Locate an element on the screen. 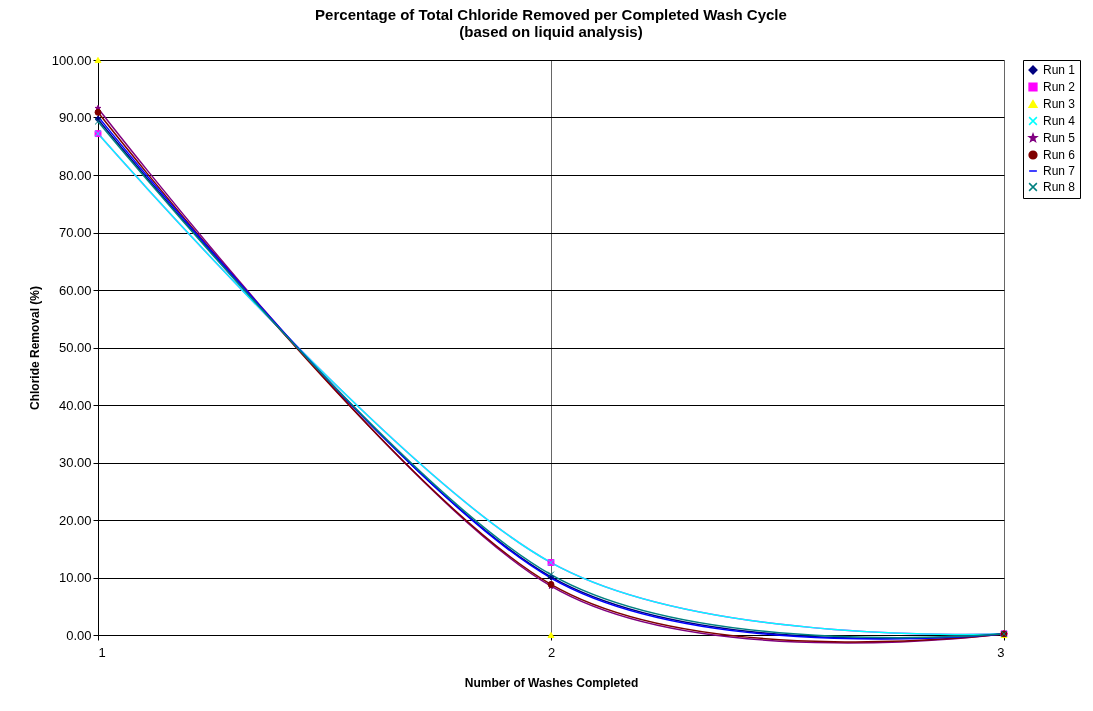  legend-label: Run 8 is located at coordinates (1059, 187).